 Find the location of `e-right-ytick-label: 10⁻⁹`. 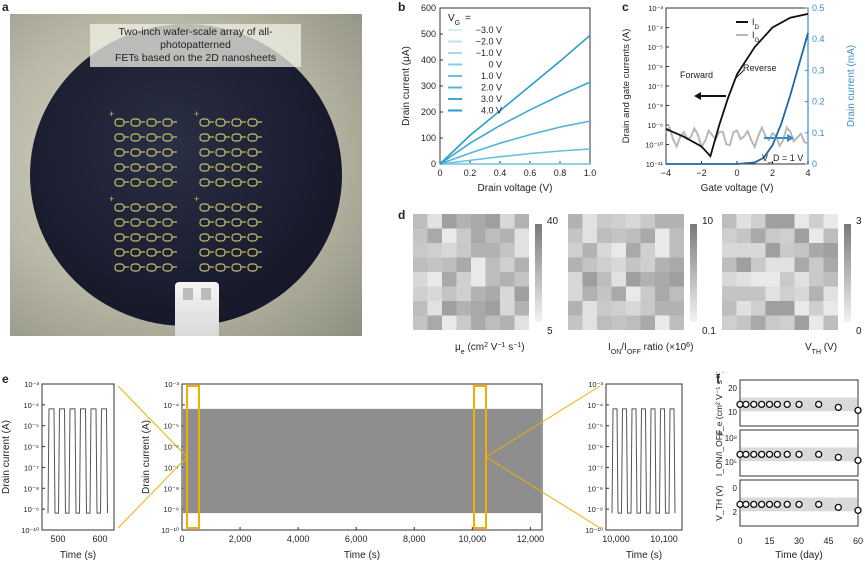

e-right-ytick-label: 10⁻⁹ is located at coordinates (595, 509).